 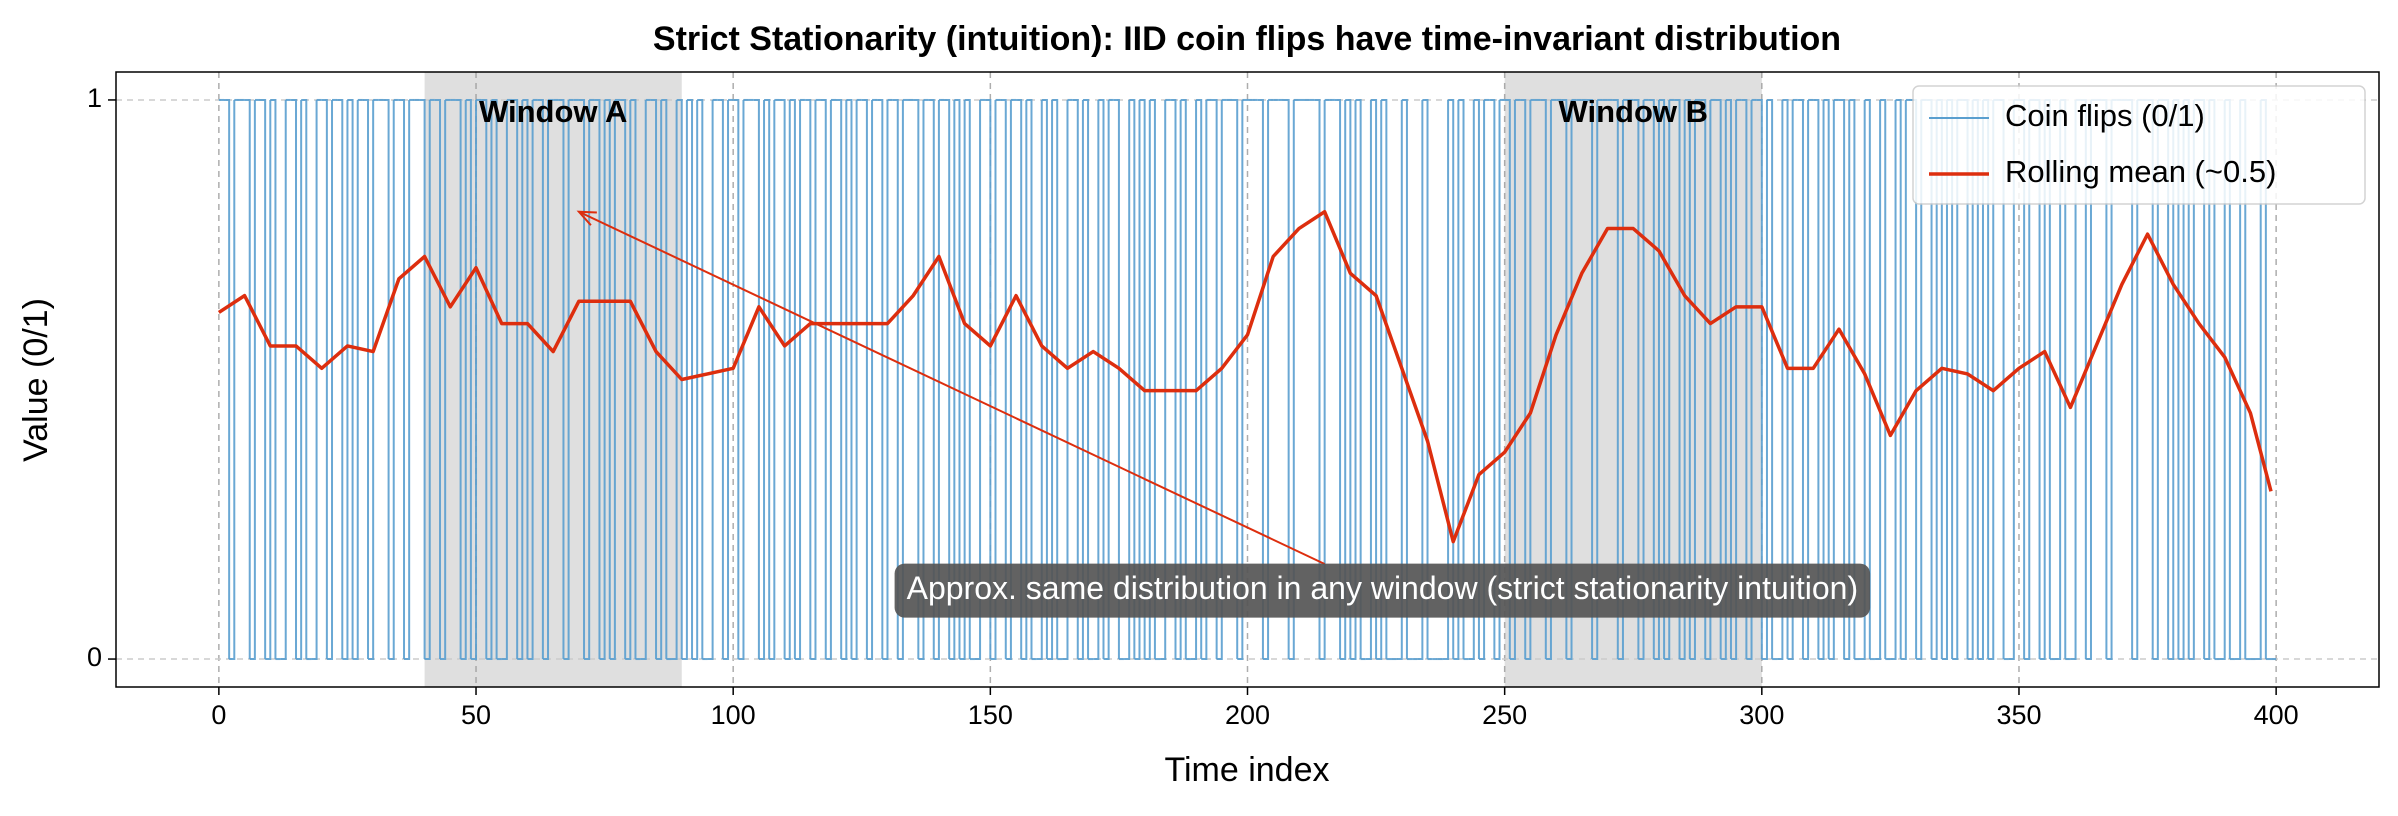 What do you see at coordinates (553, 379) in the screenshot?
I see `window-shade` at bounding box center [553, 379].